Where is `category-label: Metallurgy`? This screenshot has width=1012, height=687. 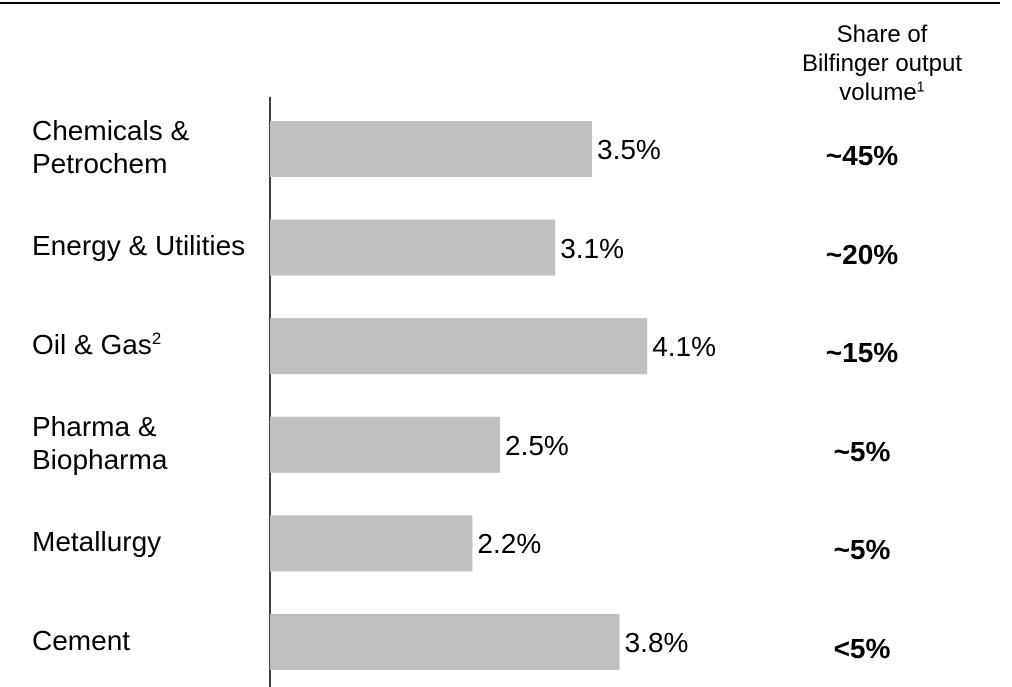
category-label: Metallurgy is located at coordinates (148, 541).